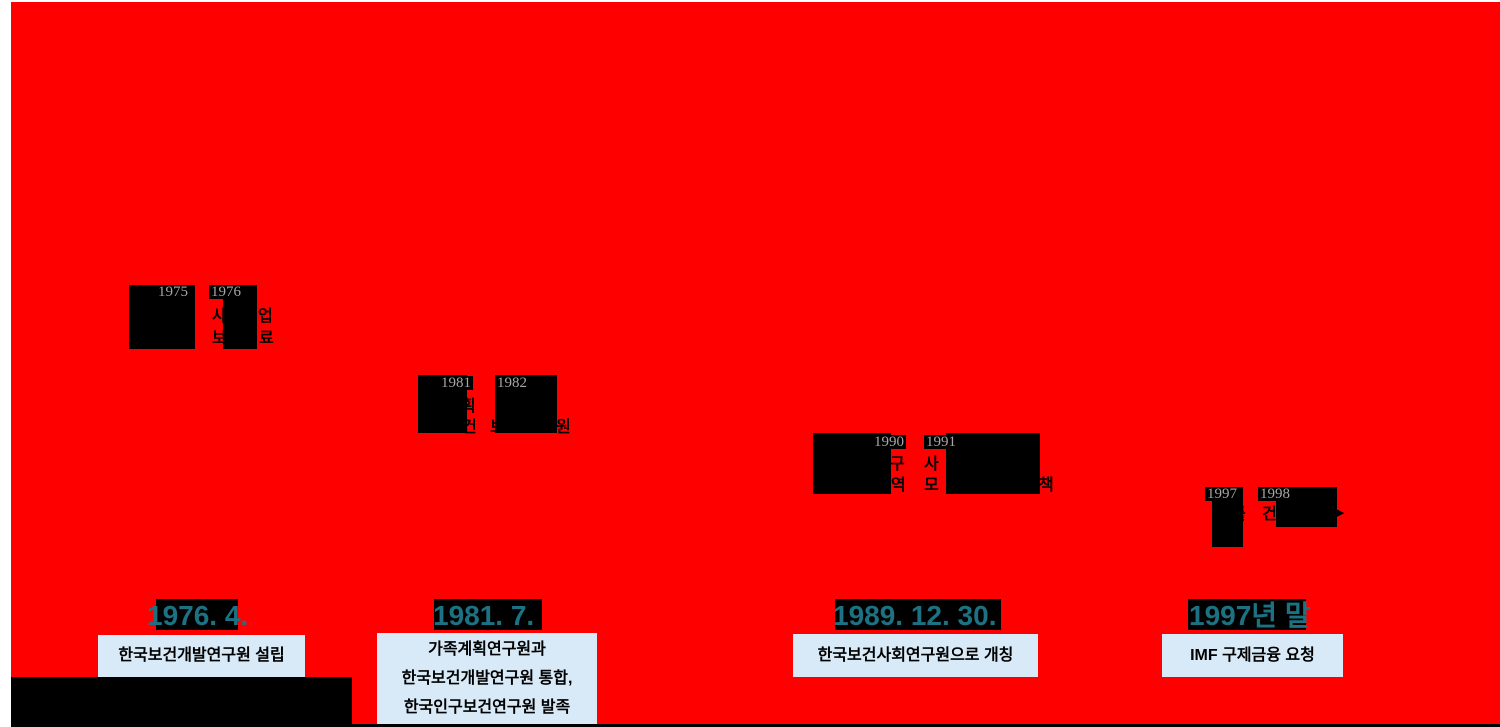  I want to click on caption-fragment: 사, so click(931, 464).